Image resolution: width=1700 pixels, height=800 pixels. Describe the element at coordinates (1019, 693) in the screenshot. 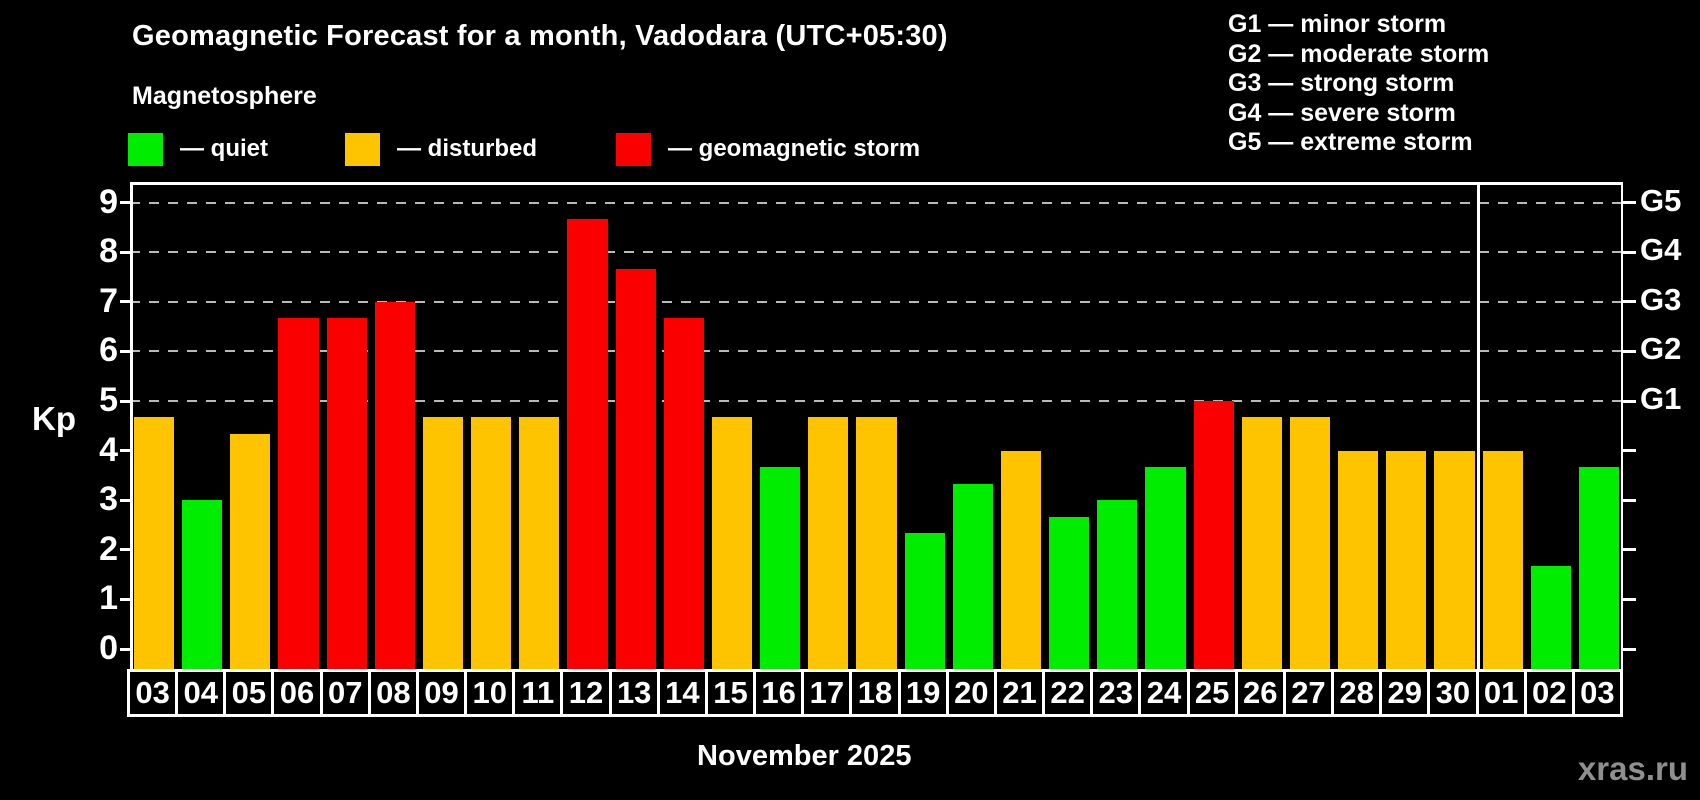

I see `date-cell-nov-21: 21` at that location.